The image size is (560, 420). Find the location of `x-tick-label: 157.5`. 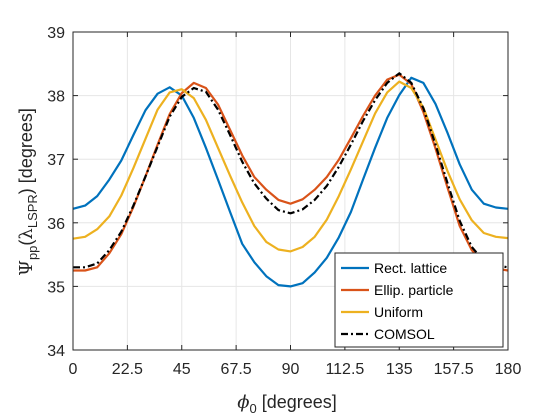

x-tick-label: 157.5 is located at coordinates (454, 369).